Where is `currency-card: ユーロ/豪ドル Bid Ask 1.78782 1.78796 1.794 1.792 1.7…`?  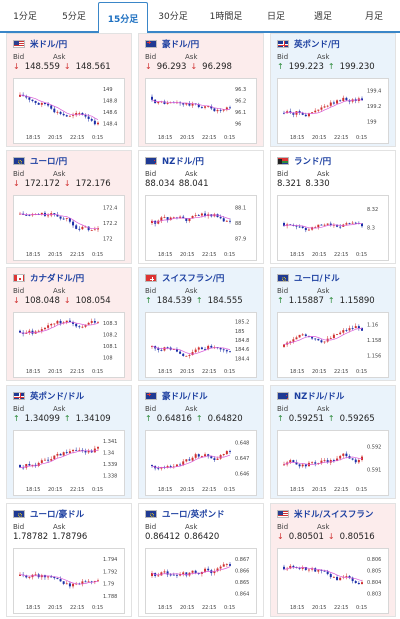 currency-card: ユーロ/豪ドル Bid Ask 1.78782 1.78796 1.794 1.792 1.7… is located at coordinates (69, 560).